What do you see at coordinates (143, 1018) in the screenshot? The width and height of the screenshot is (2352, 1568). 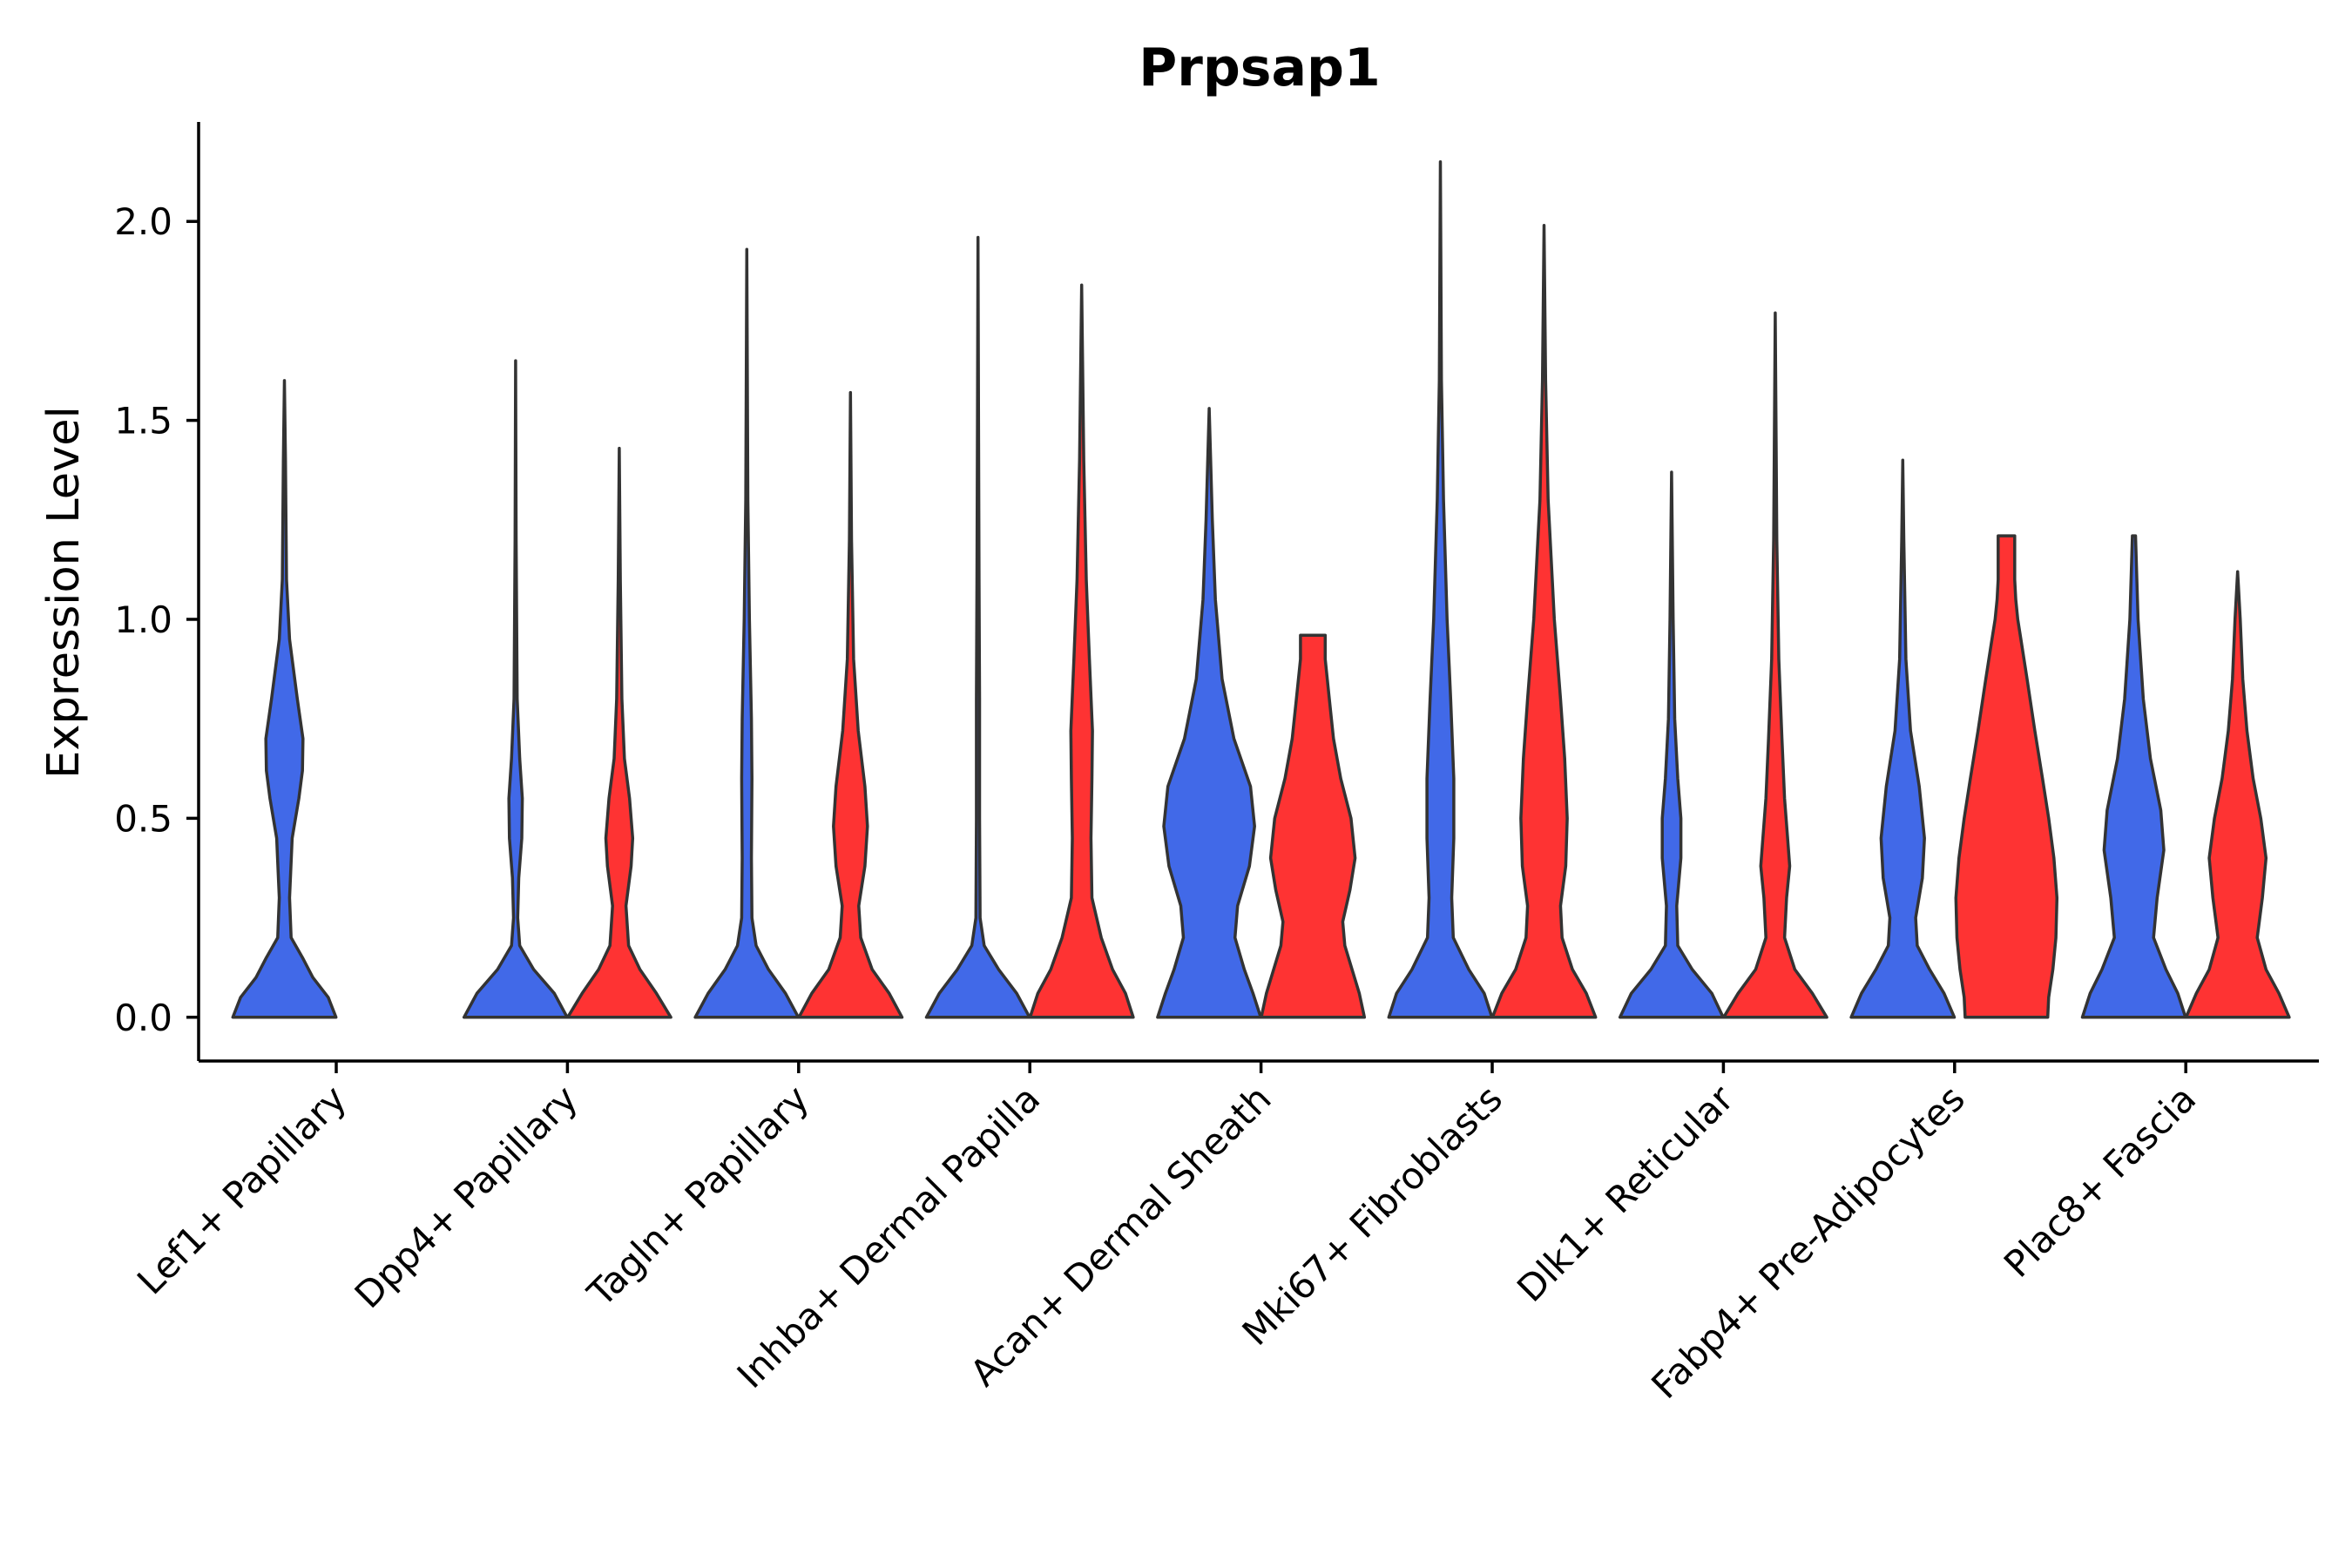 I see `y-tick-label: 0.0` at bounding box center [143, 1018].